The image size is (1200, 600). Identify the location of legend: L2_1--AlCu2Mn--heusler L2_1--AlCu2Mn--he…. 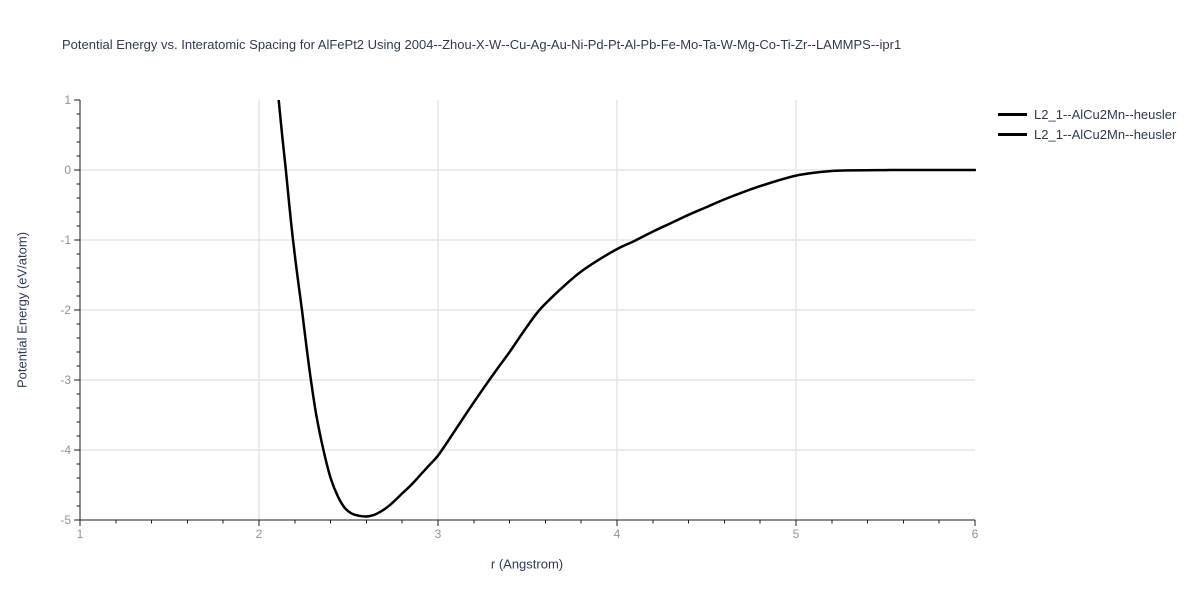
(1087, 124).